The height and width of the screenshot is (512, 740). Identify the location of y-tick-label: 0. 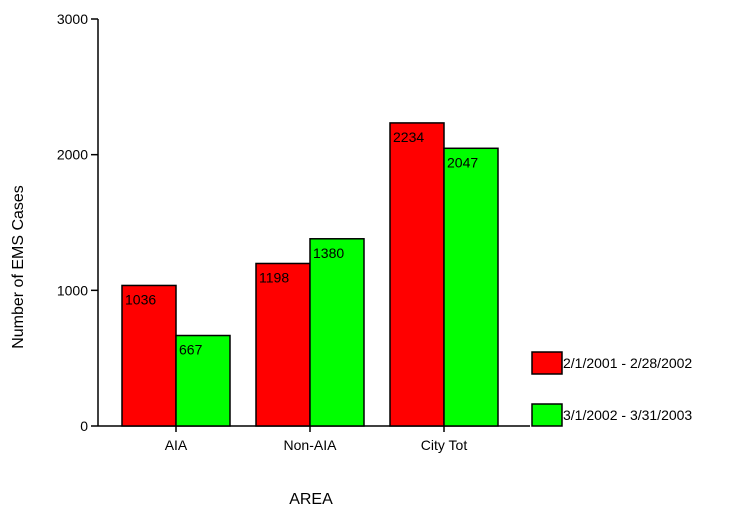
(84, 426).